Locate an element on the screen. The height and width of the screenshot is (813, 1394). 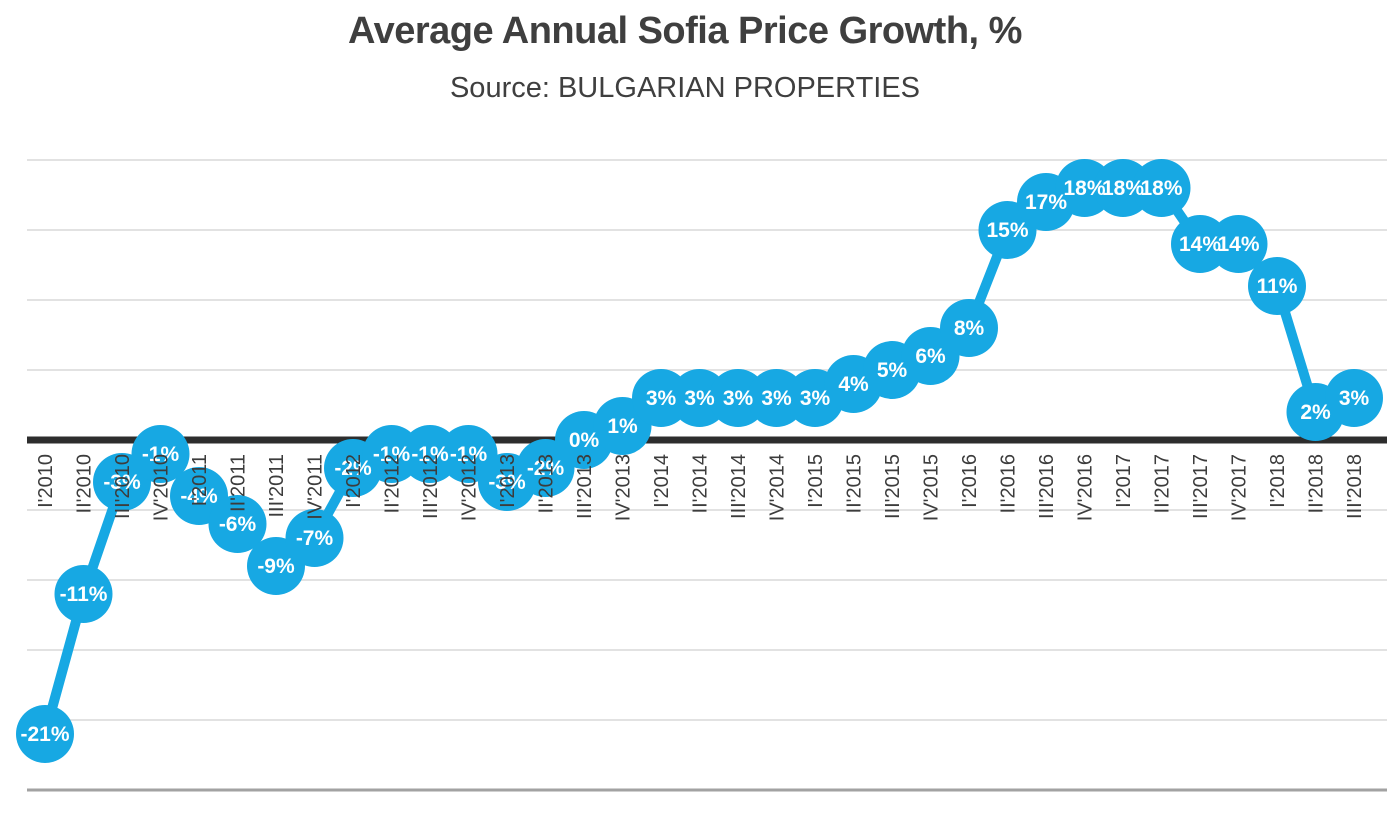
x-axis-tick-label: III'2010 is located at coordinates (123, 486).